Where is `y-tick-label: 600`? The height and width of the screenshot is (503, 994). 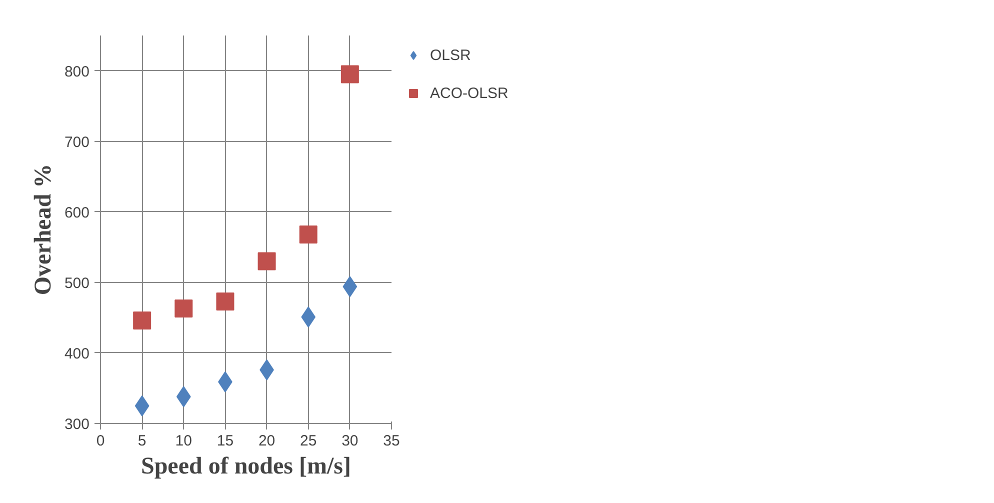
y-tick-label: 600 is located at coordinates (77, 213).